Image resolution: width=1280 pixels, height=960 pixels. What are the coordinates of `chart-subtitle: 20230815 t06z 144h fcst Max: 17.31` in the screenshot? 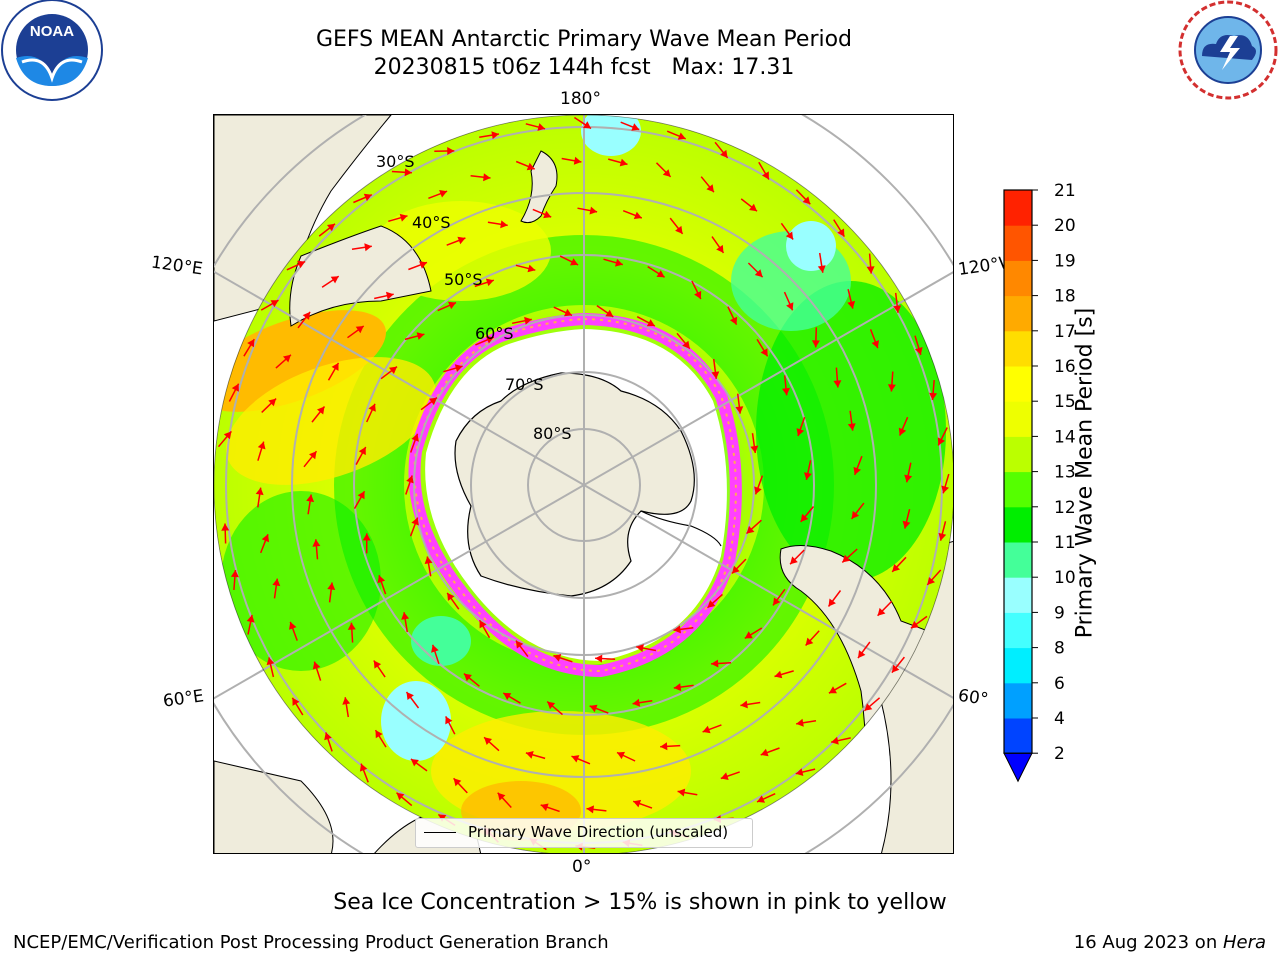 It's located at (584, 67).